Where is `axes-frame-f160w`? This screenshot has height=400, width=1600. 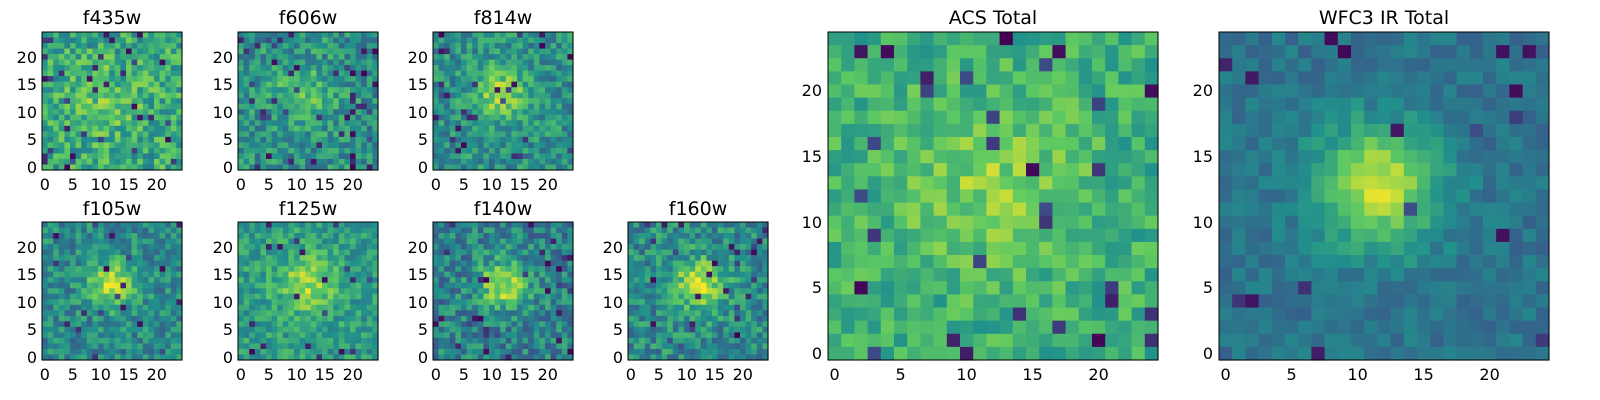 axes-frame-f160w is located at coordinates (698, 291).